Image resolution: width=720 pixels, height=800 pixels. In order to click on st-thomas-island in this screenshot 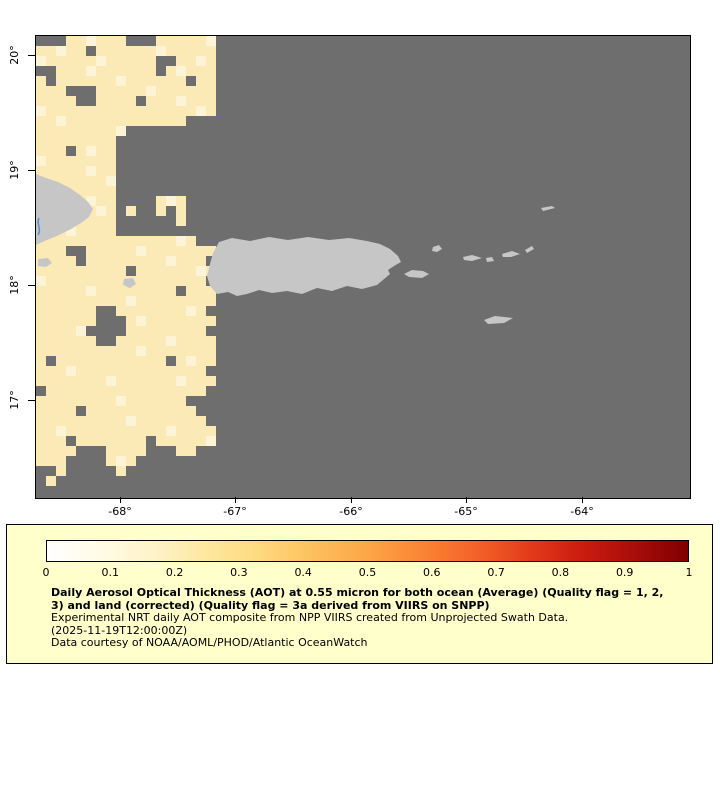, I will do `click(472, 258)`.